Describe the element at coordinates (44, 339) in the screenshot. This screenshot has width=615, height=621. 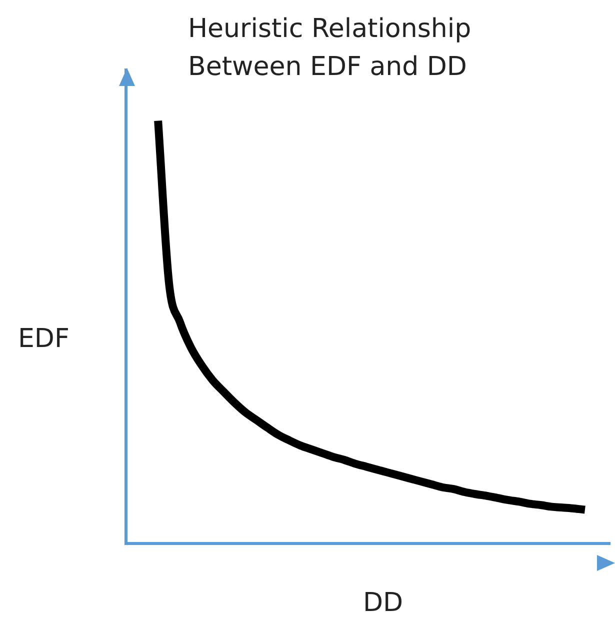
I see `y-axis-title: EDF` at that location.